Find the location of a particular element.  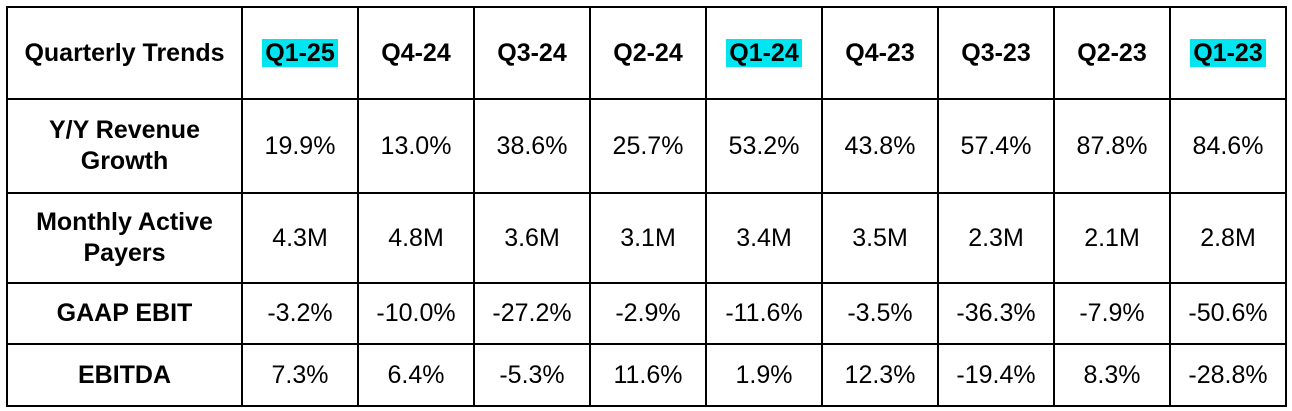

value-cell: 87.8% is located at coordinates (1112, 146).